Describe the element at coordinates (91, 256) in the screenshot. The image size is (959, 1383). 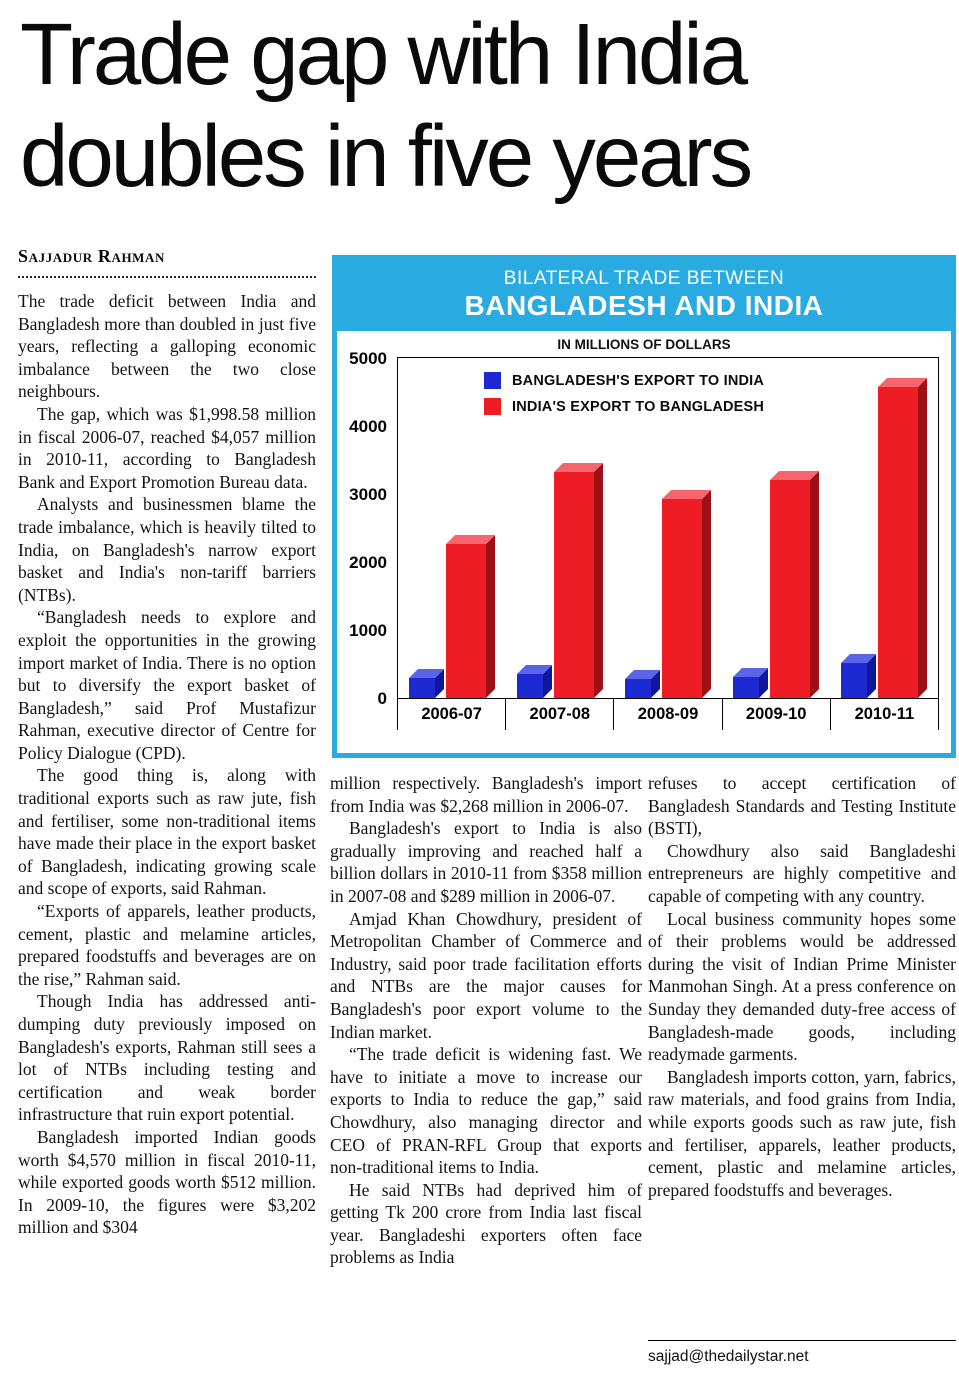
I see `byline: Sajjadur Rahman` at that location.